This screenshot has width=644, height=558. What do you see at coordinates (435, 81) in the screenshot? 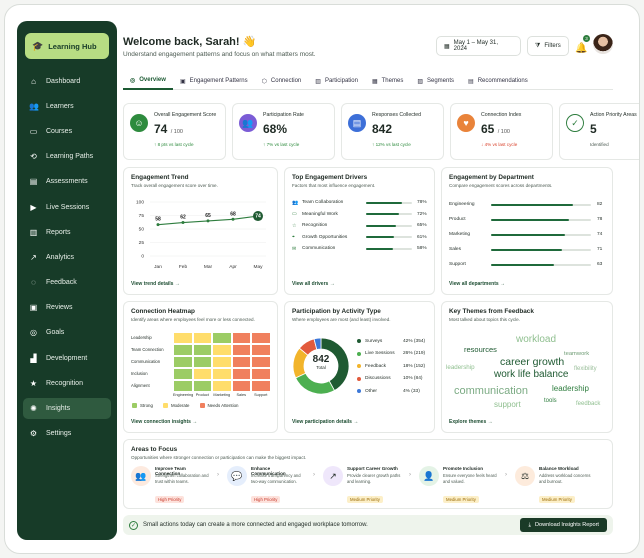
I see `tab-segments: ▨ Segments` at bounding box center [435, 81].